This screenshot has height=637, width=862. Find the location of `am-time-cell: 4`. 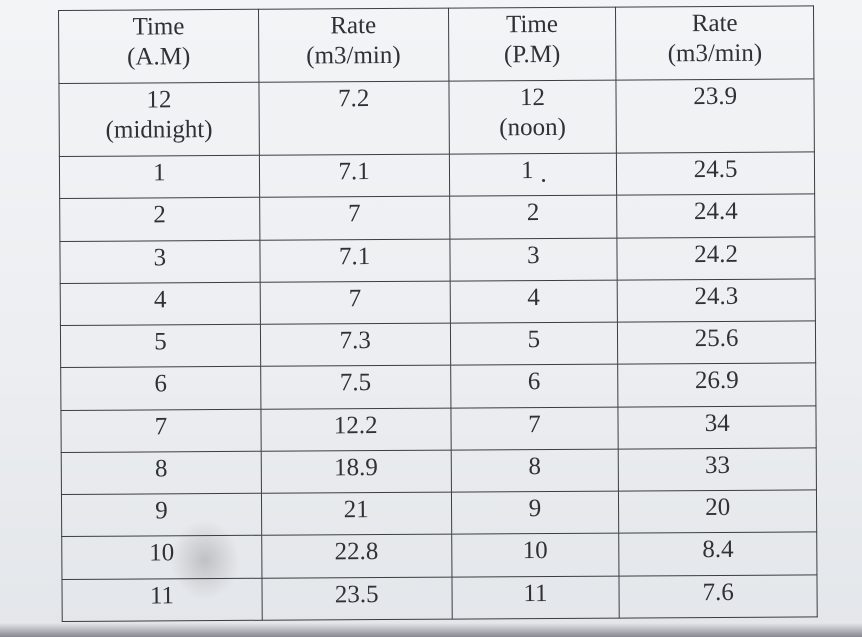

am-time-cell: 4 is located at coordinates (160, 304).